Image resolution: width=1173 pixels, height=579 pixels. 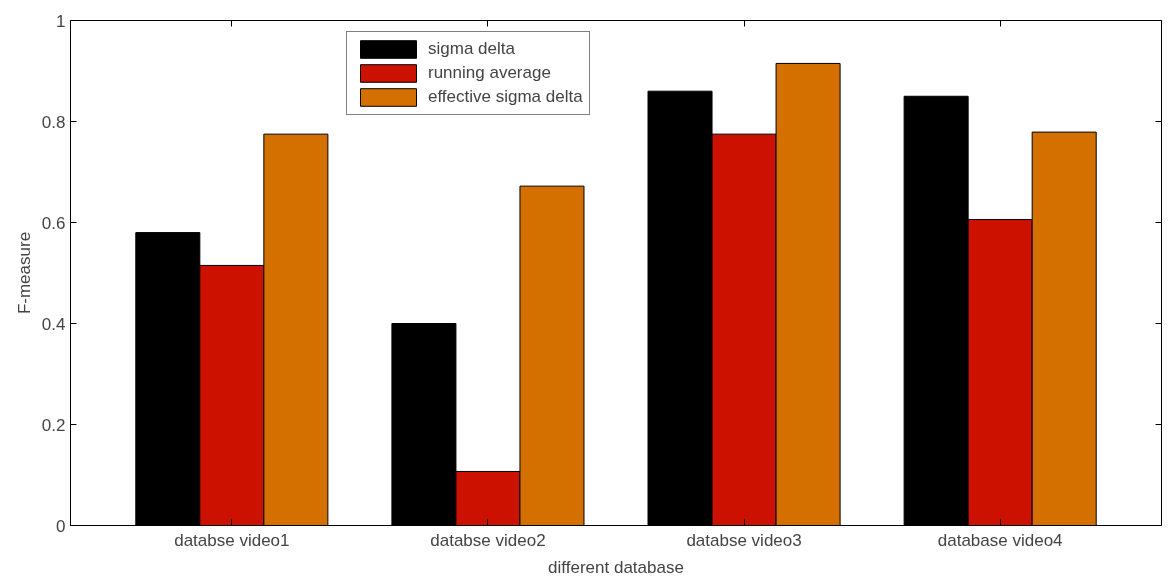 What do you see at coordinates (232, 540) in the screenshot?
I see `x-tick-label: databse video1` at bounding box center [232, 540].